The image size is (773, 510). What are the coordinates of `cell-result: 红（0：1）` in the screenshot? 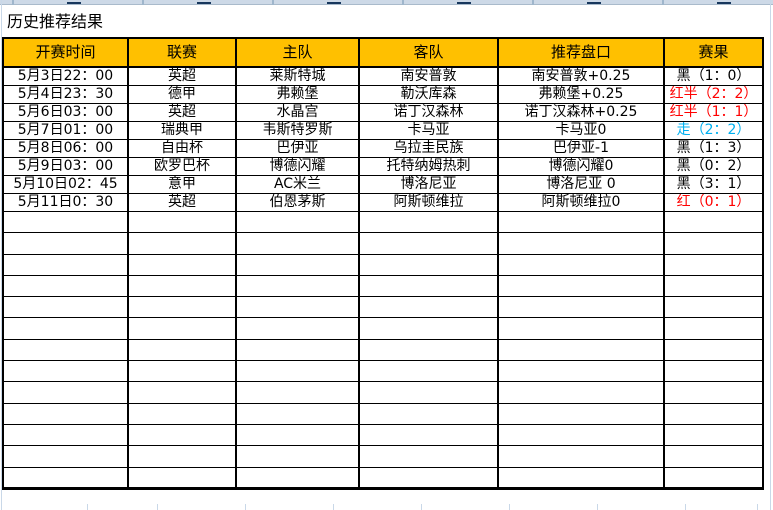 It's located at (713, 202).